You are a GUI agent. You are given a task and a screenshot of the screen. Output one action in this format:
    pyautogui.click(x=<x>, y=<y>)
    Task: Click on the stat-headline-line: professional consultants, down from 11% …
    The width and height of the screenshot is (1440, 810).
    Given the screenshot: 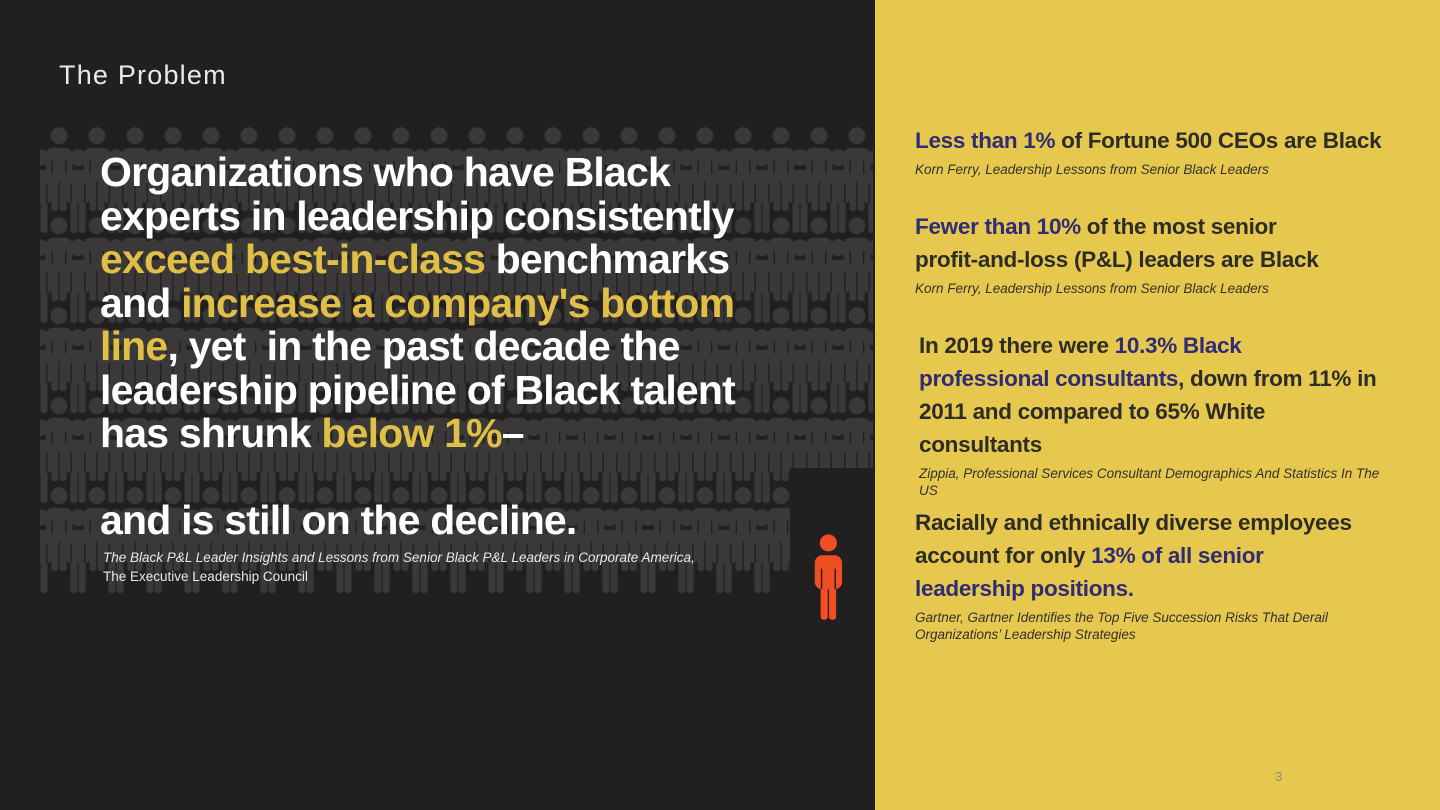 What is the action you would take?
    pyautogui.click(x=1158, y=378)
    